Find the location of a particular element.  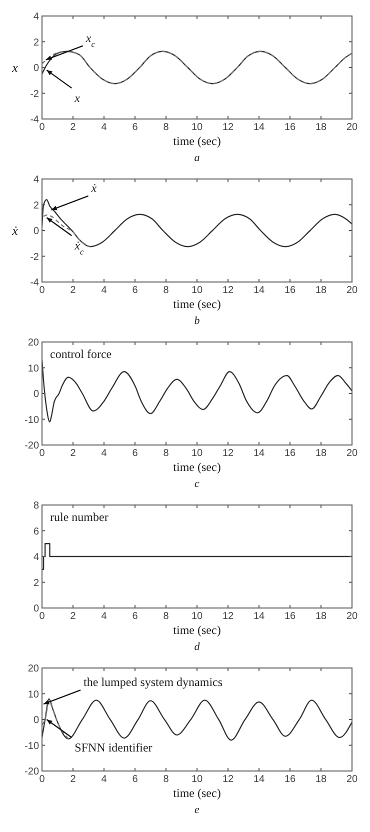

text: d is located at coordinates (197, 647).